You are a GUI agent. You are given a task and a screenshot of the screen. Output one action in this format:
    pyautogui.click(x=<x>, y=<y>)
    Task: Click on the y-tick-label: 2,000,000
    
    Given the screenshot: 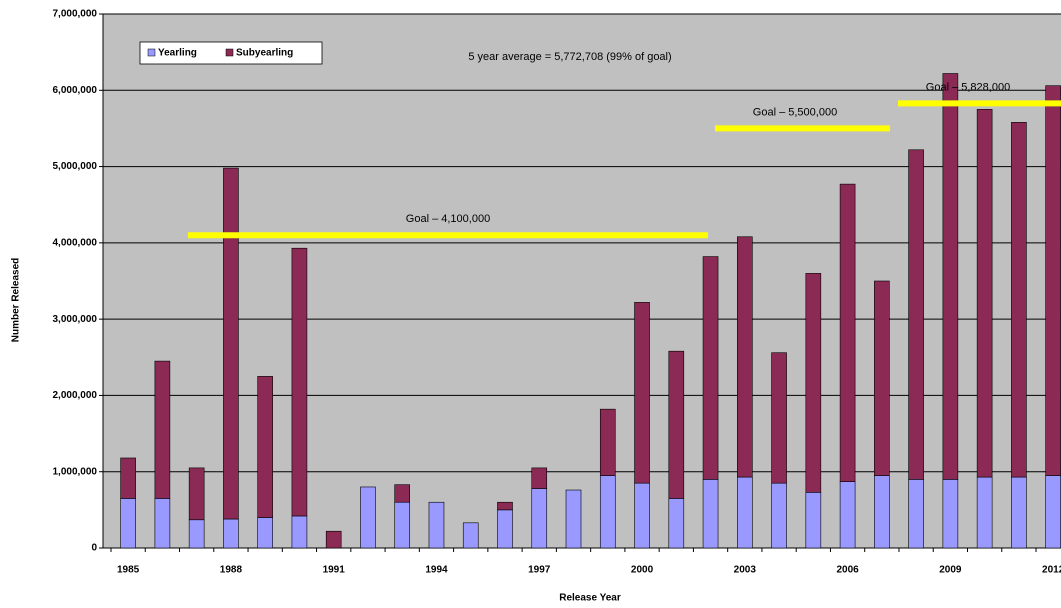 What is the action you would take?
    pyautogui.click(x=75, y=395)
    